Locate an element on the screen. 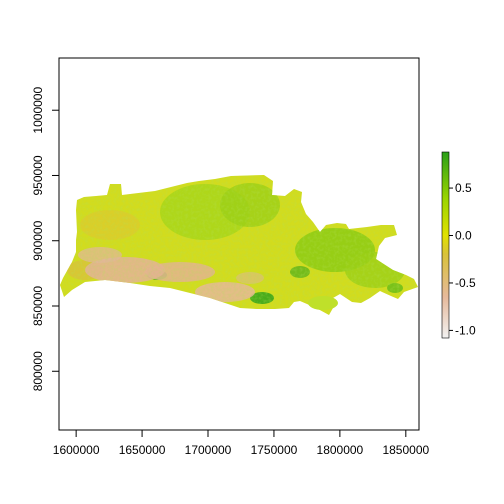 This screenshot has width=504, height=504. x-tick-label: 1650000 is located at coordinates (142, 450).